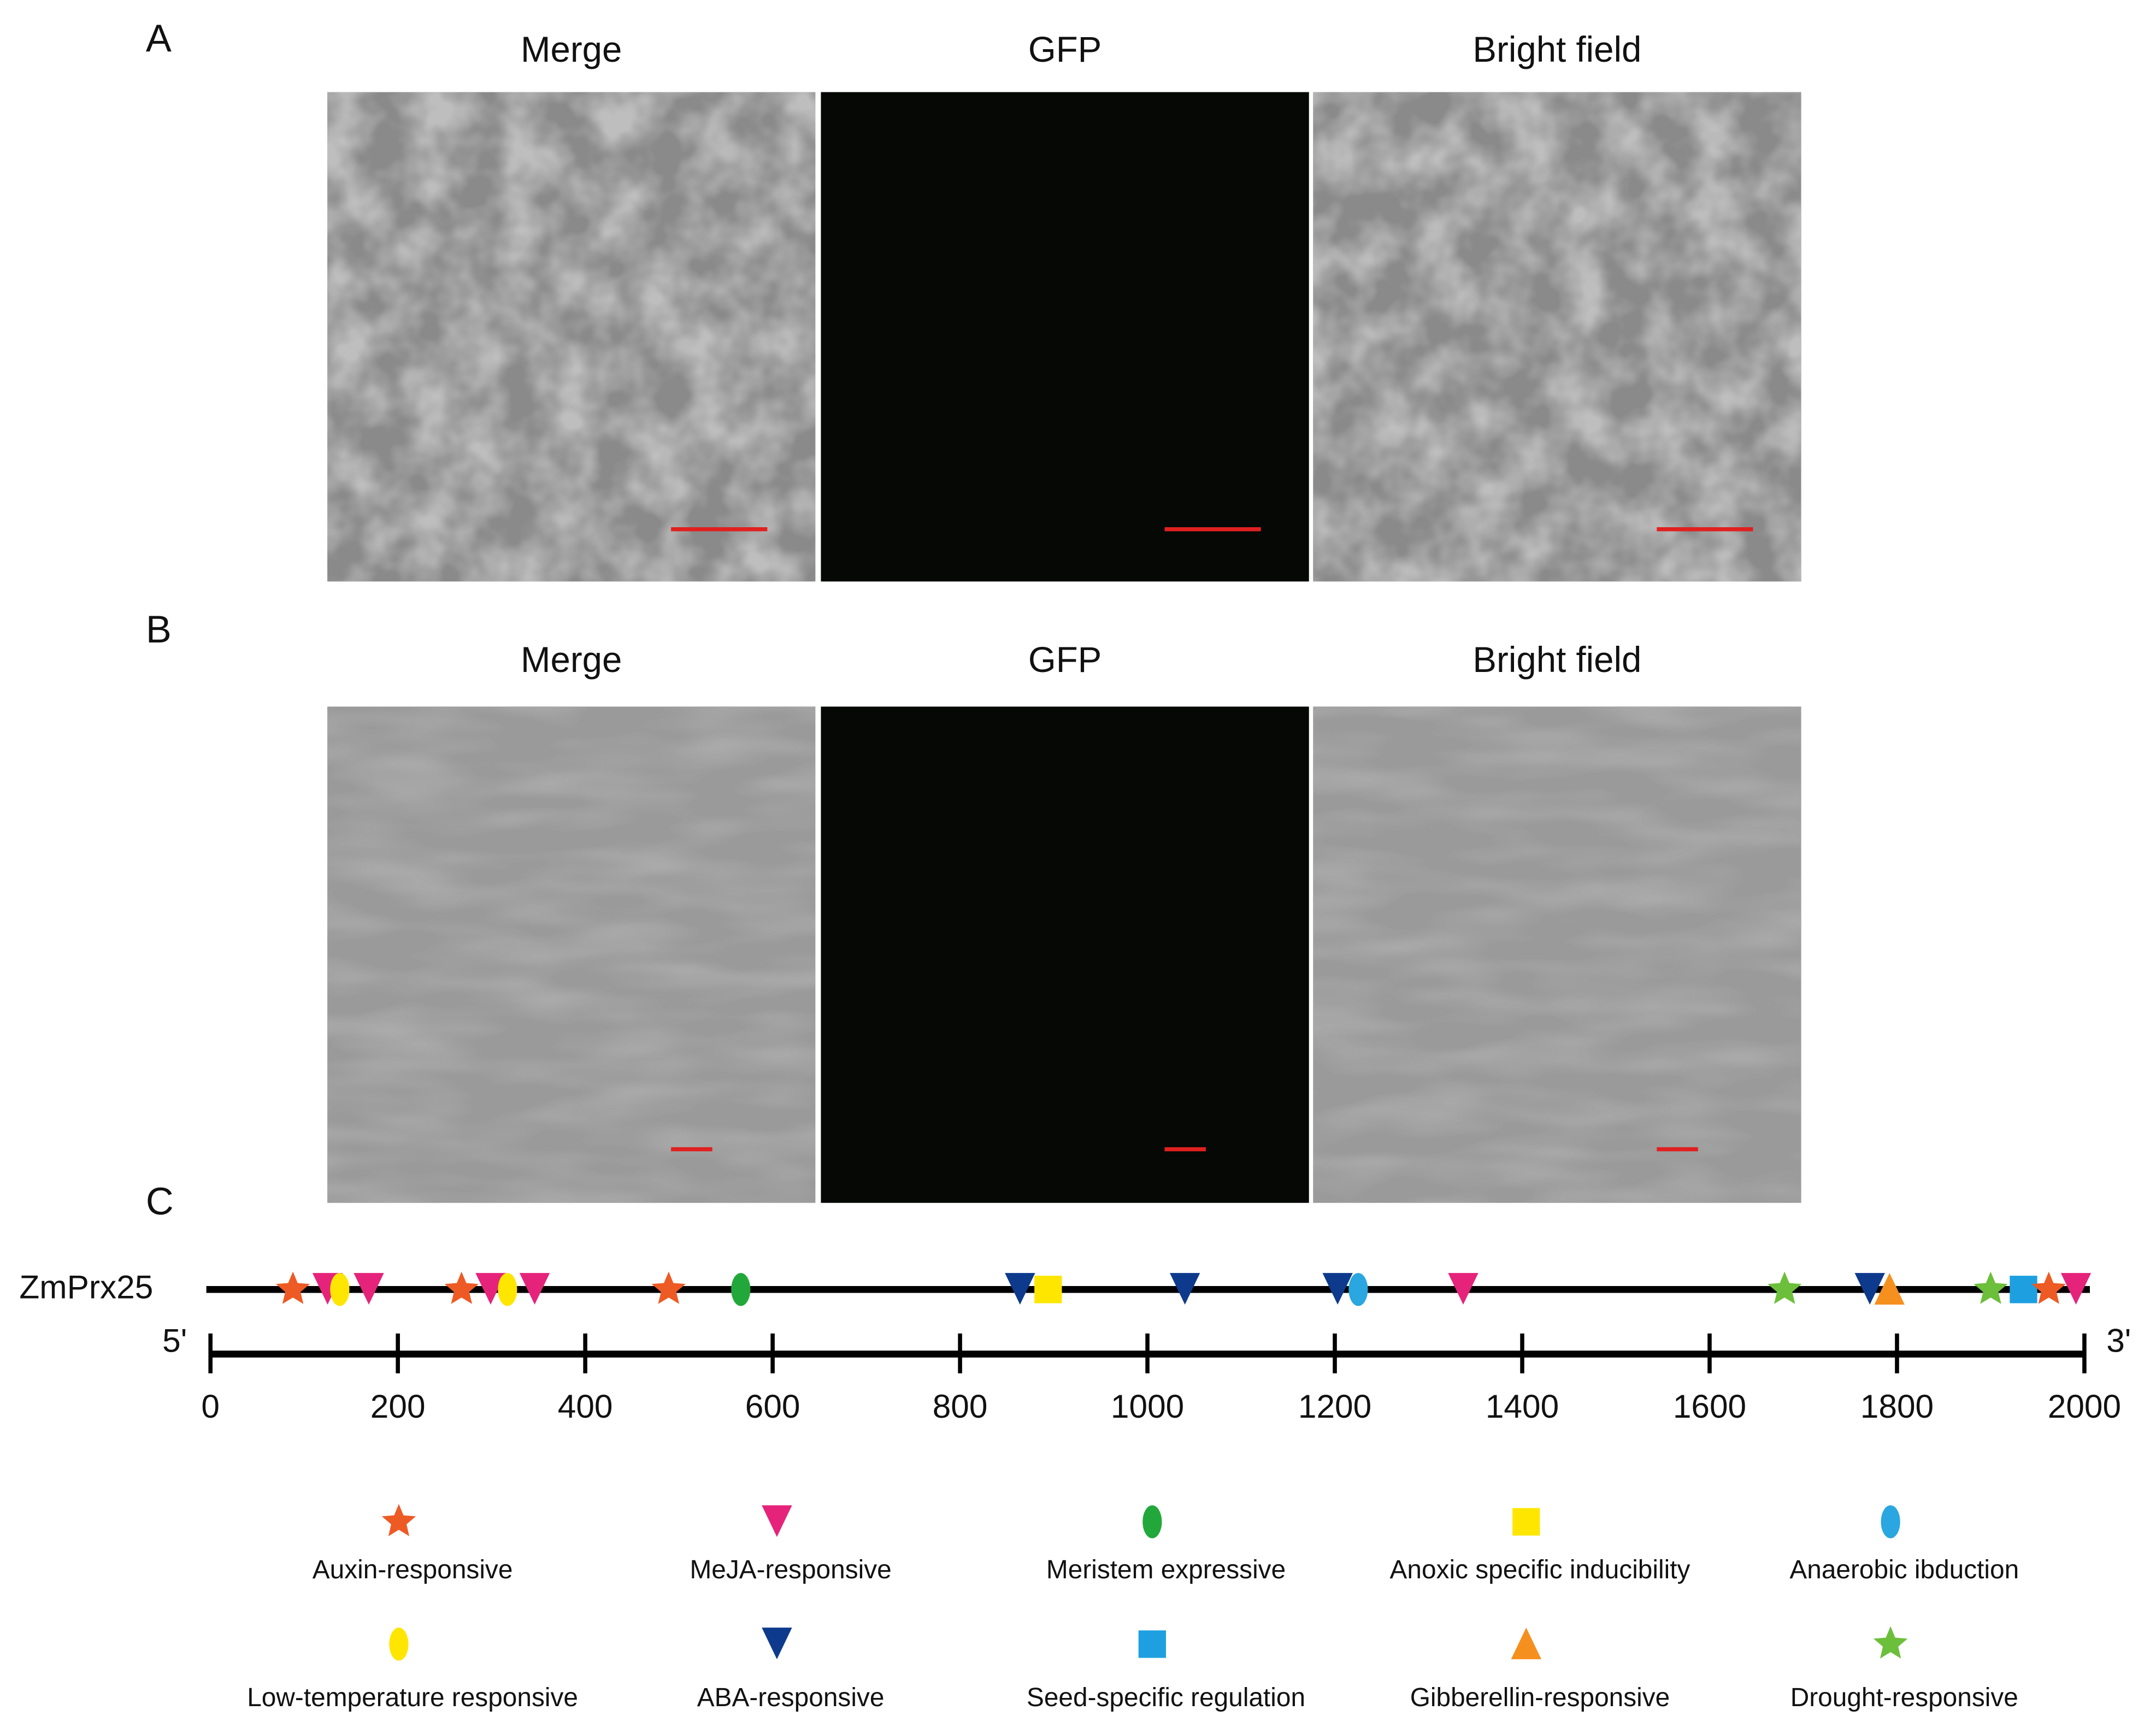 This screenshot has height=1728, width=2156. I want to click on x-tick-label: 400, so click(585, 1406).